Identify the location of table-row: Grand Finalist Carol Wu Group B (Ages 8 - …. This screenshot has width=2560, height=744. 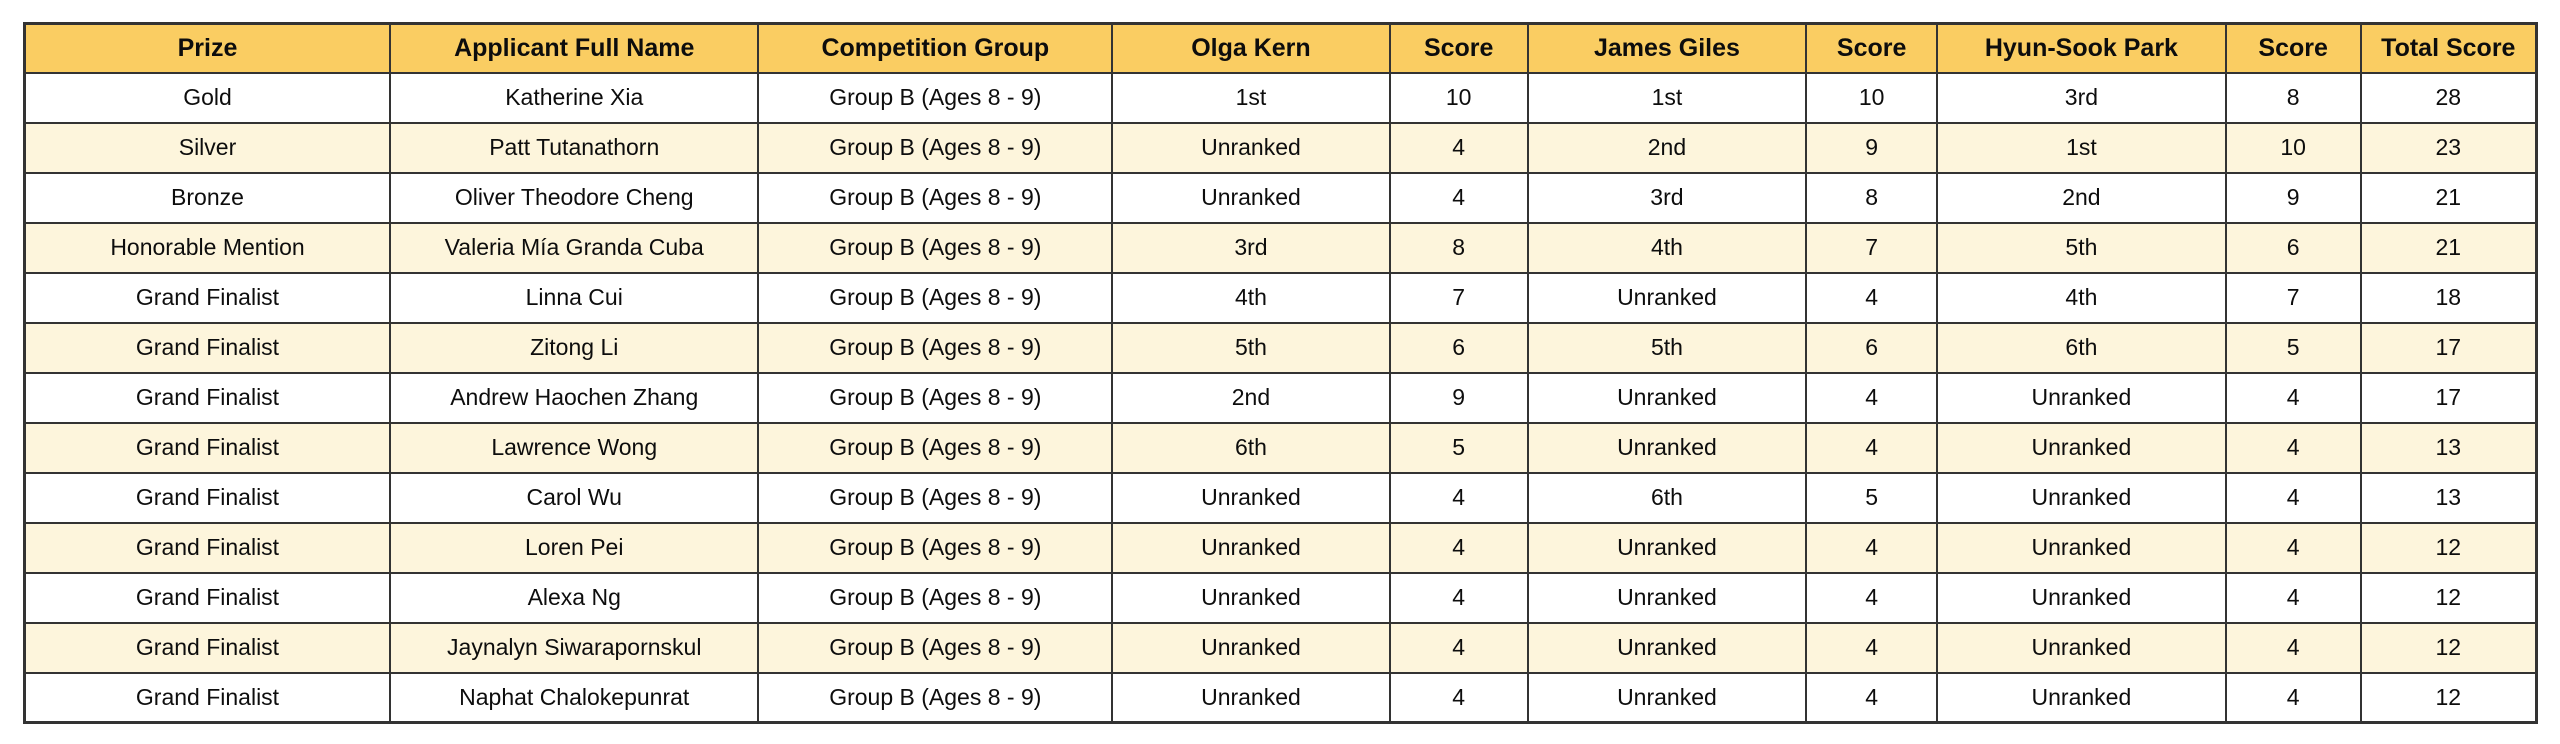
(1280, 497).